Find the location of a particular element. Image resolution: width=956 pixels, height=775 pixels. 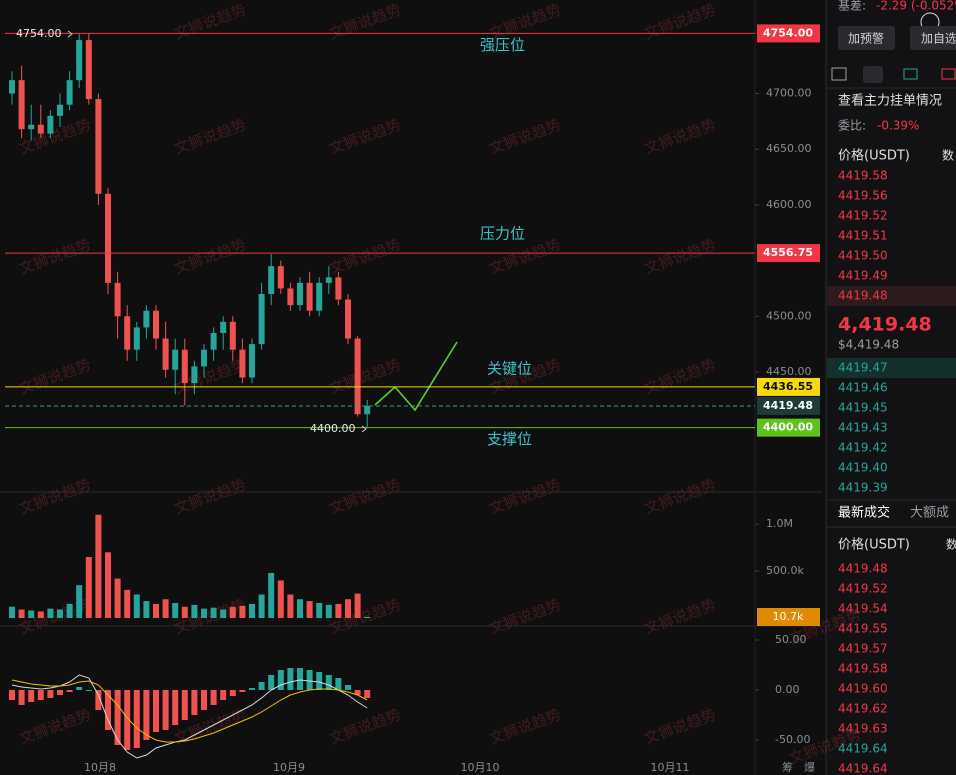

y-tick-label: 4600.00 is located at coordinates (789, 204).